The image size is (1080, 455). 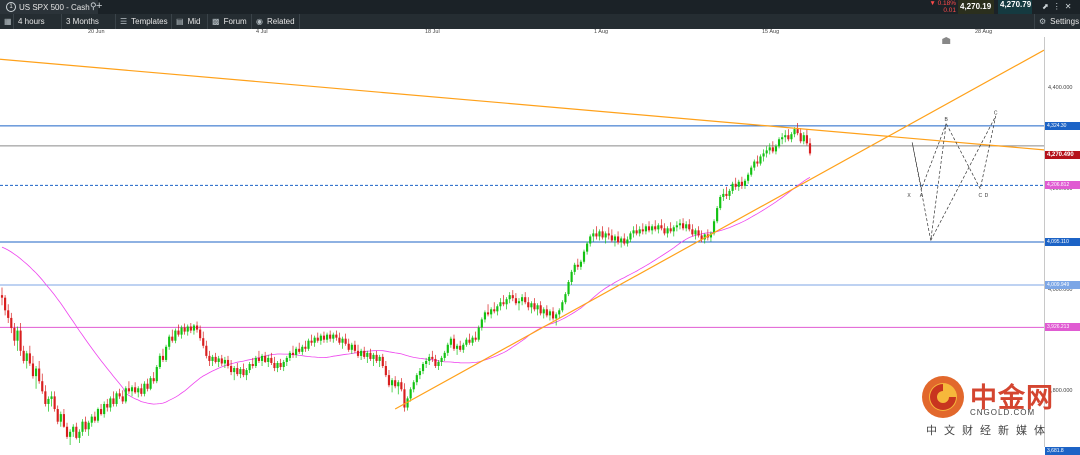 What do you see at coordinates (99, 6) in the screenshot?
I see `plus-icon: +` at bounding box center [99, 6].